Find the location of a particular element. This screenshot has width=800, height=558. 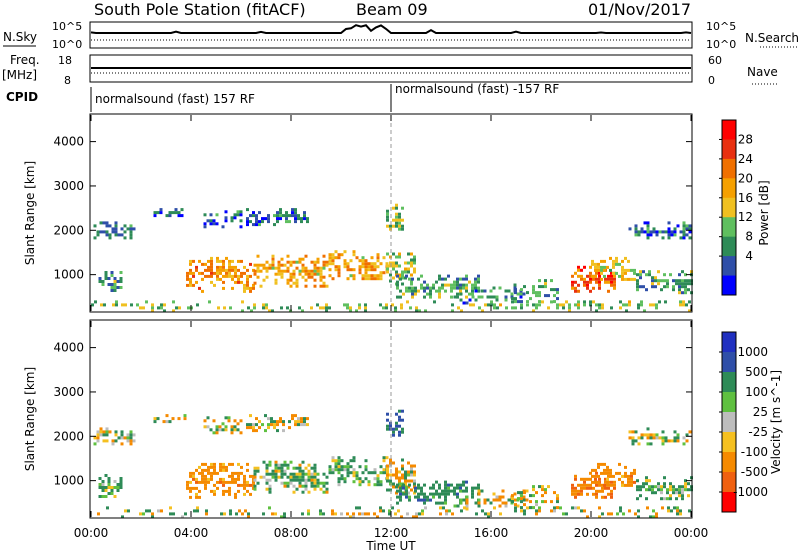

freq-label: Freq. is located at coordinates (25, 60).